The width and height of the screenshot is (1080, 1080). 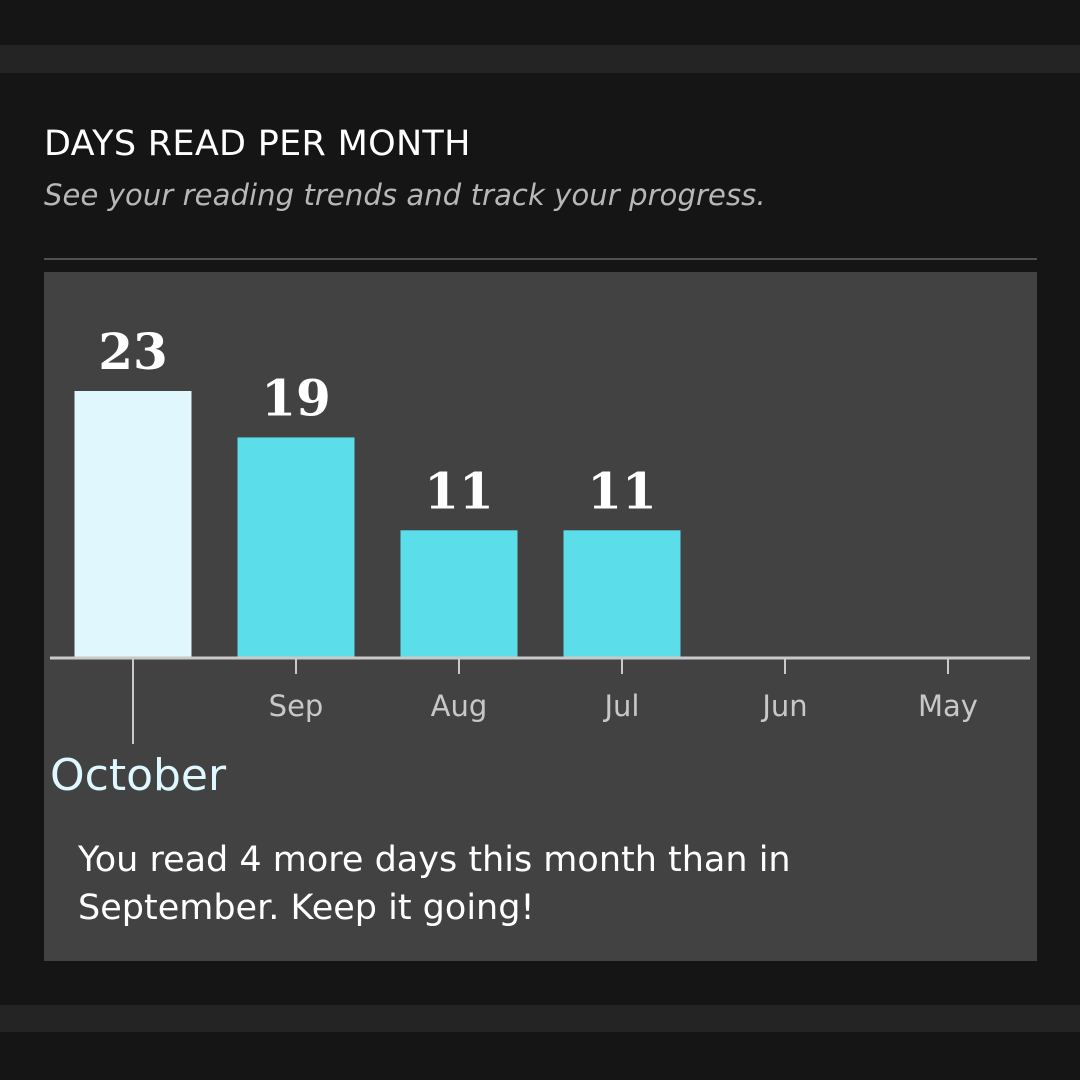 I want to click on bar-value-label-aug: 11, so click(x=459, y=490).